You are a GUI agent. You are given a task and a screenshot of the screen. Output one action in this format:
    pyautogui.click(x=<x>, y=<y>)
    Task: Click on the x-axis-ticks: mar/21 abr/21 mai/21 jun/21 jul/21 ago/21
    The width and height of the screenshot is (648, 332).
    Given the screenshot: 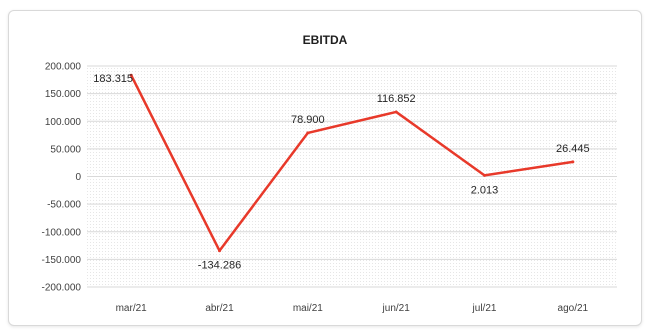 What is the action you would take?
    pyautogui.click(x=352, y=308)
    